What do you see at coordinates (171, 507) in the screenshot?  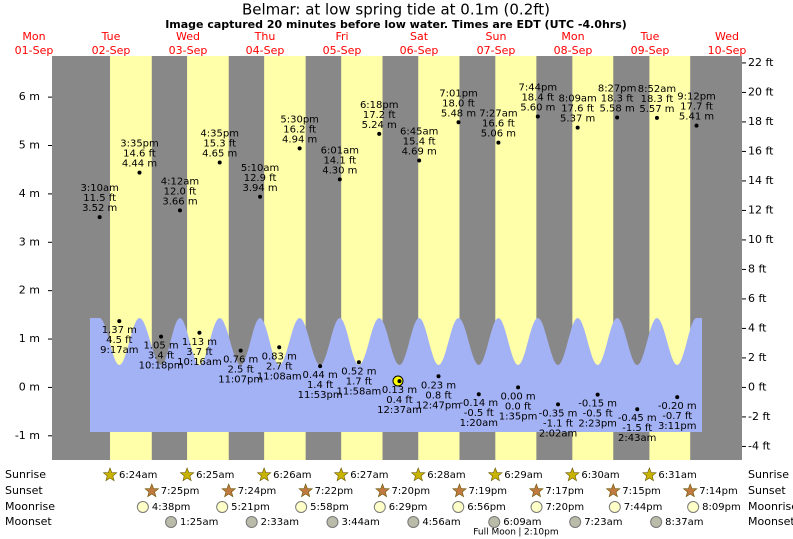 I see `moonrise-time: 4:38pm` at bounding box center [171, 507].